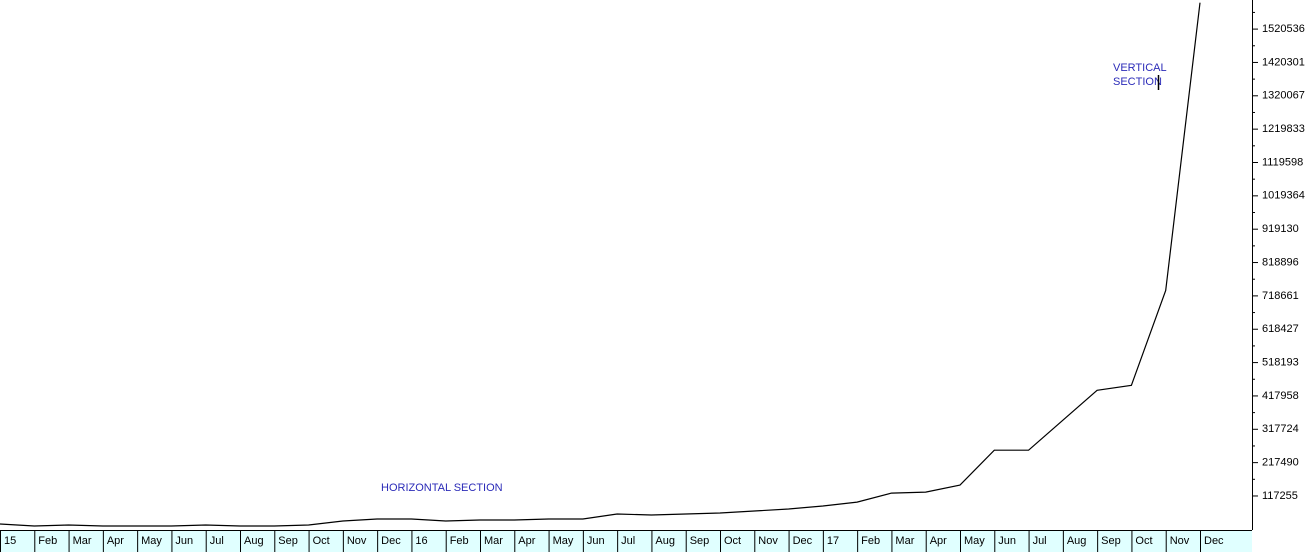 This screenshot has height=552, width=1314. I want to click on y-tick-label: 718661, so click(1280, 296).